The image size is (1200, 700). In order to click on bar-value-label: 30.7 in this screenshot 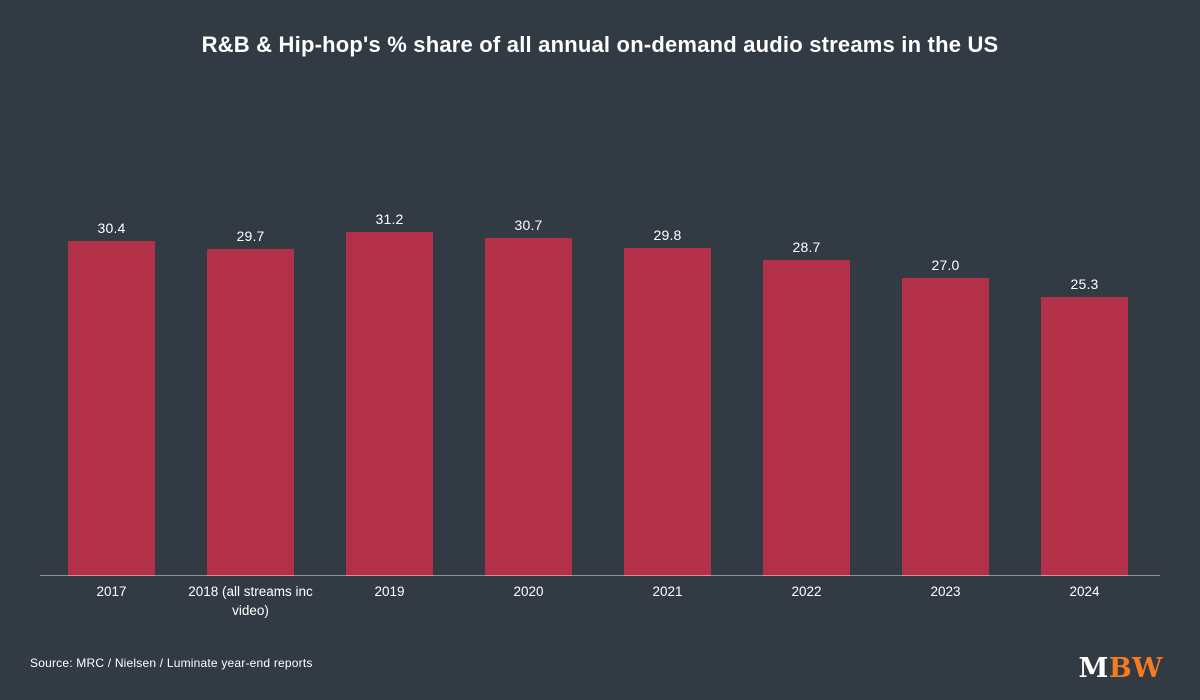, I will do `click(528, 225)`.